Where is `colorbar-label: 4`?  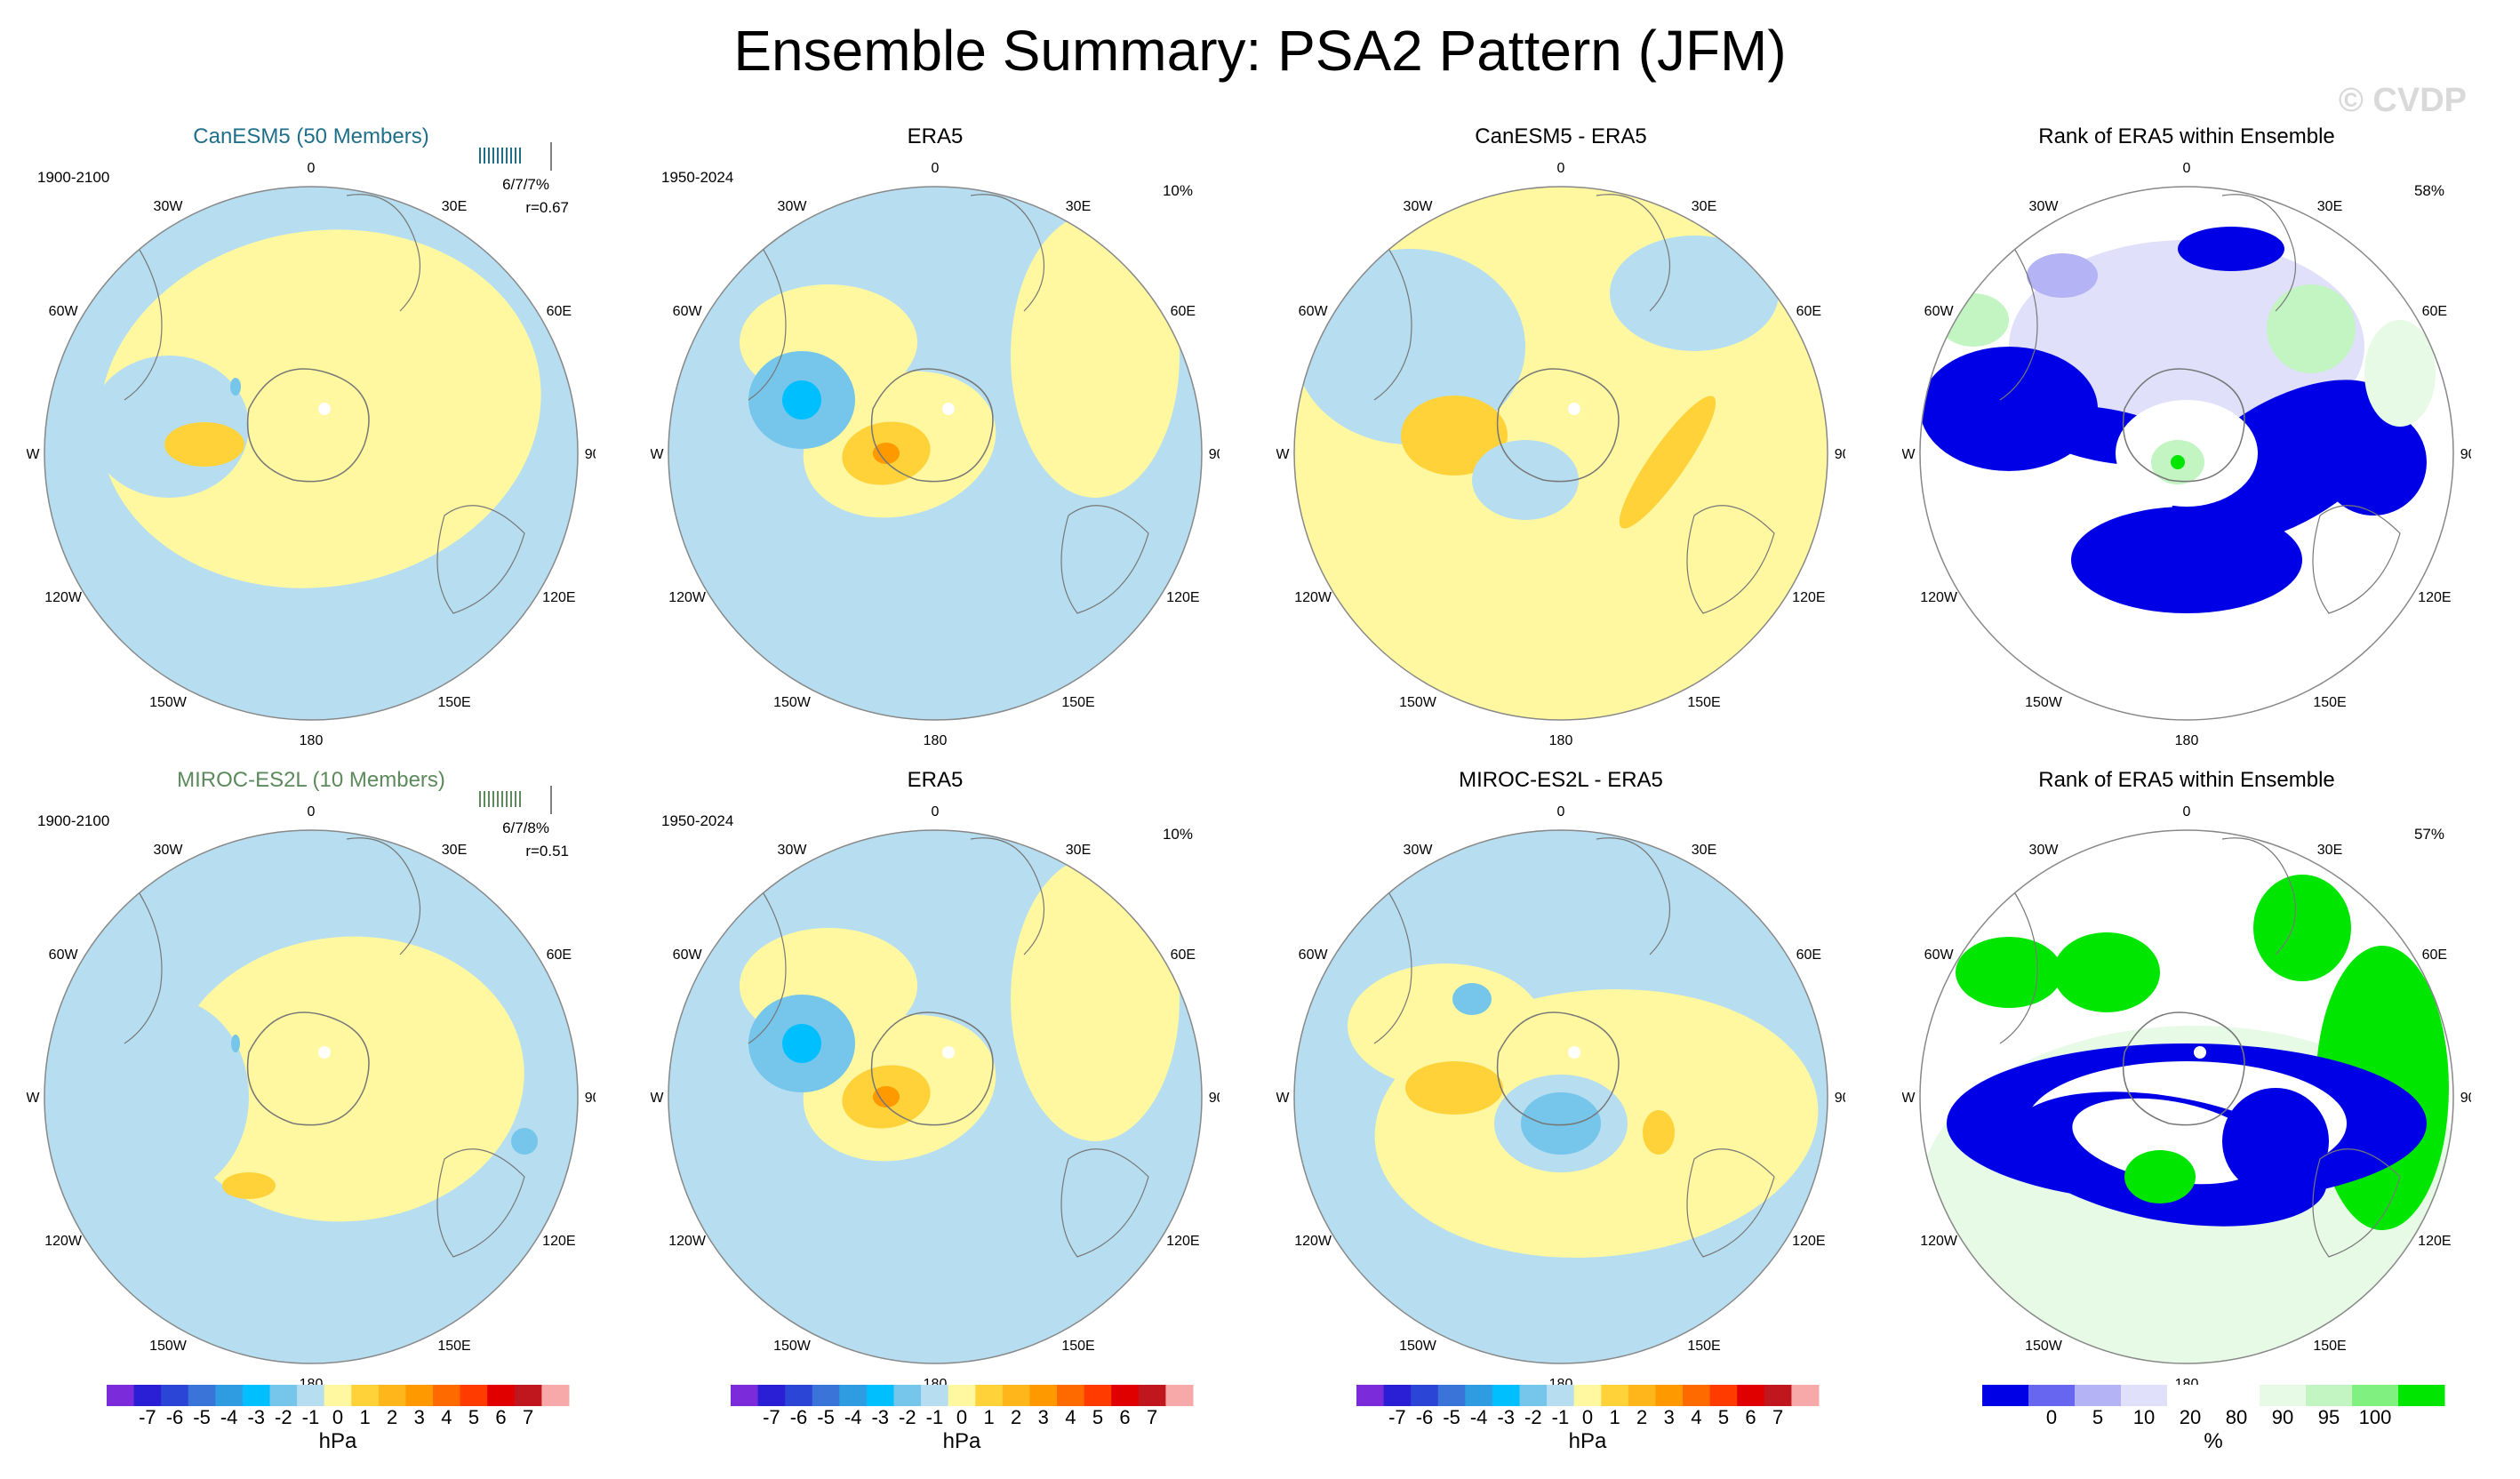
colorbar-label: 4 is located at coordinates (1070, 1417).